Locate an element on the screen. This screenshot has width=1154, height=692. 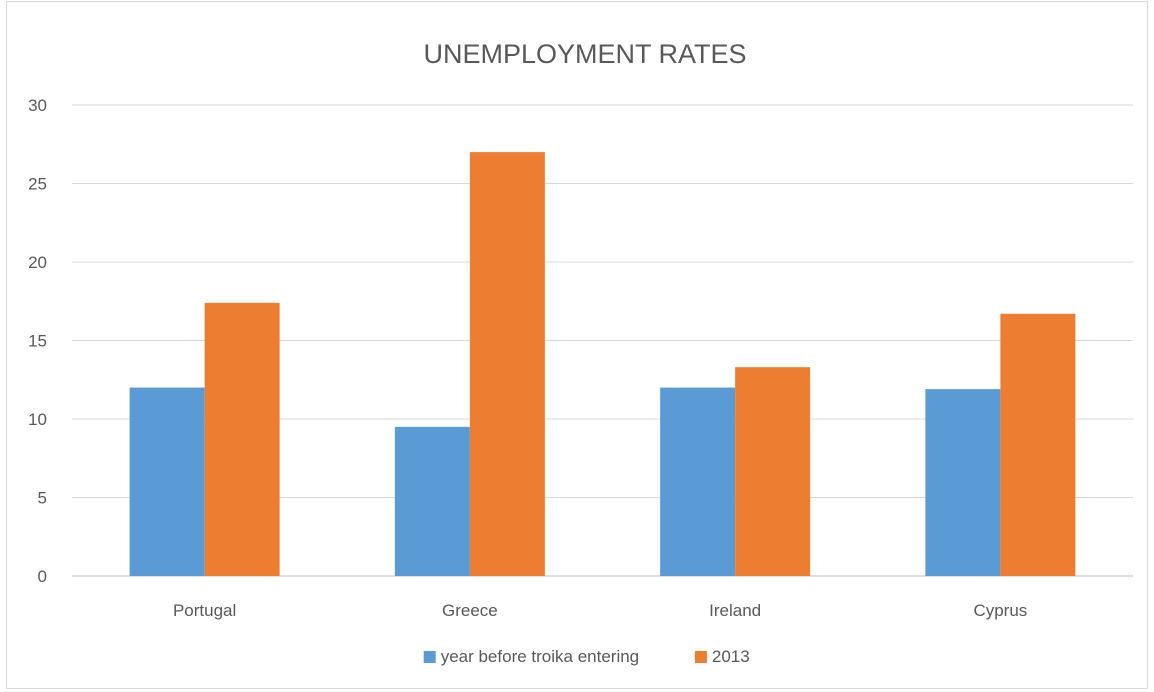
legend: year before troika entering 2013 is located at coordinates (586, 656).